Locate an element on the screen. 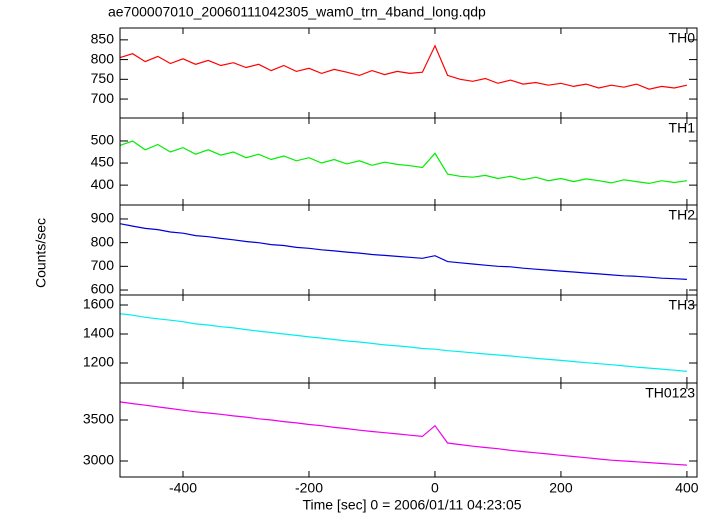 The image size is (717, 516). panel-label: TH0123 is located at coordinates (670, 393).